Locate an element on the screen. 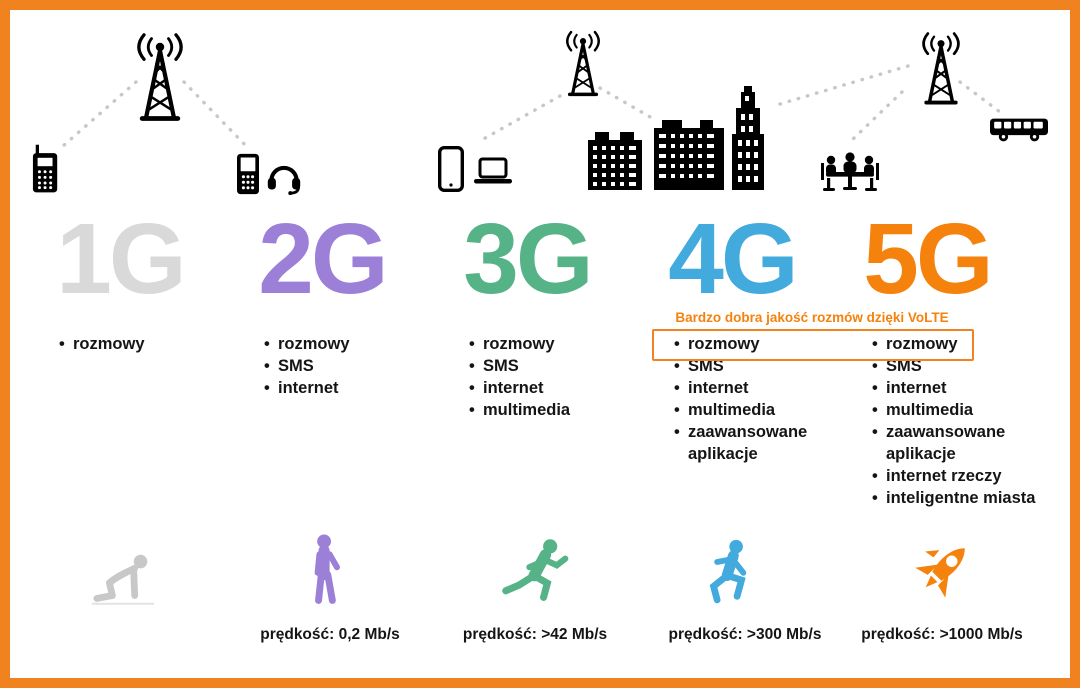 The width and height of the screenshot is (1080, 688). feature-item: internet rzeczy is located at coordinates (960, 476).